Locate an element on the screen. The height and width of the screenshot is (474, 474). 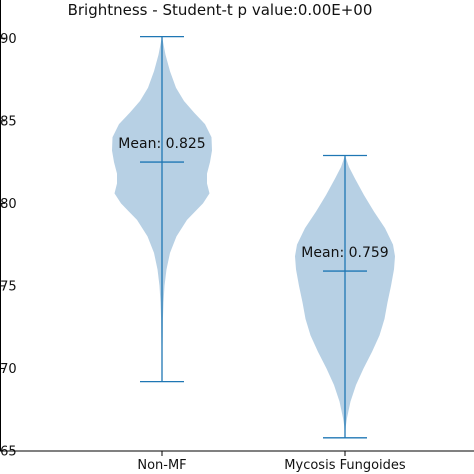
y-tick-label: .90 is located at coordinates (8, 39).